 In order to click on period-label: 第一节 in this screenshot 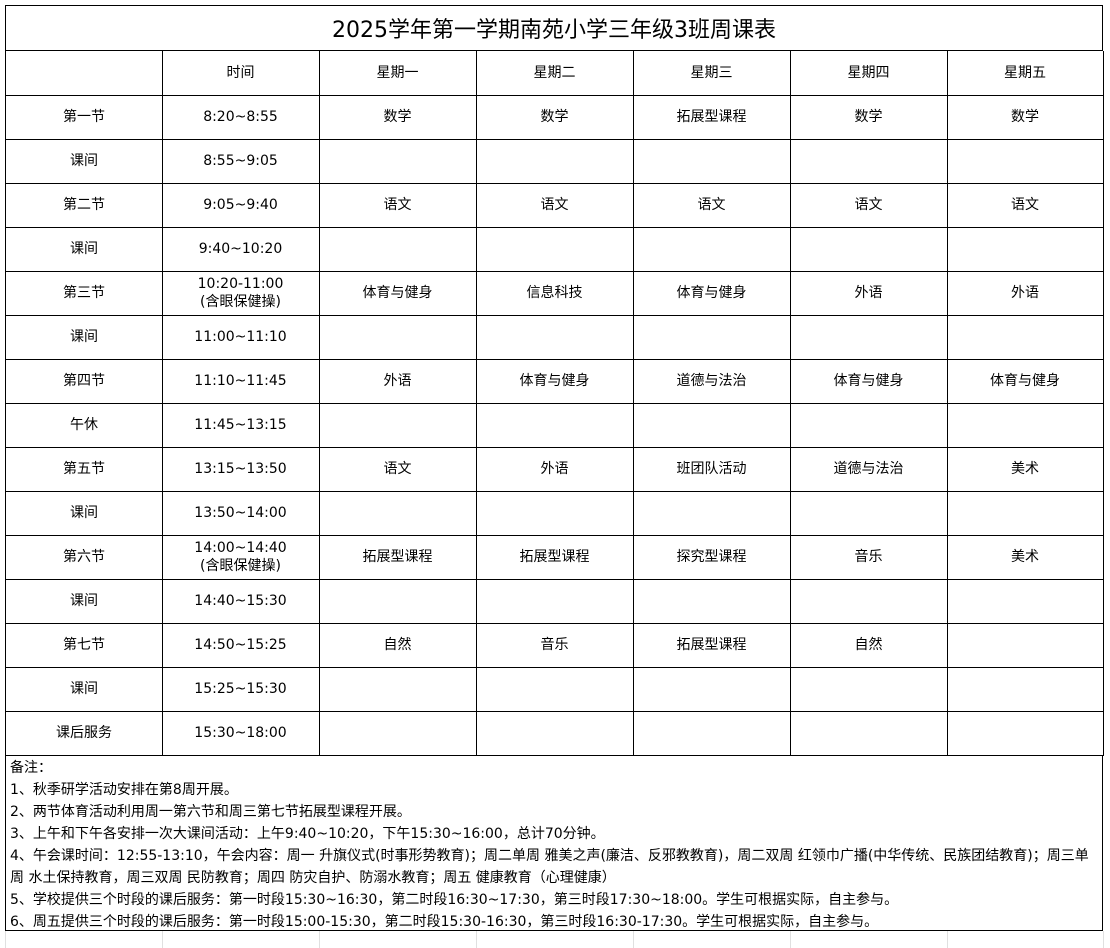, I will do `click(84, 117)`.